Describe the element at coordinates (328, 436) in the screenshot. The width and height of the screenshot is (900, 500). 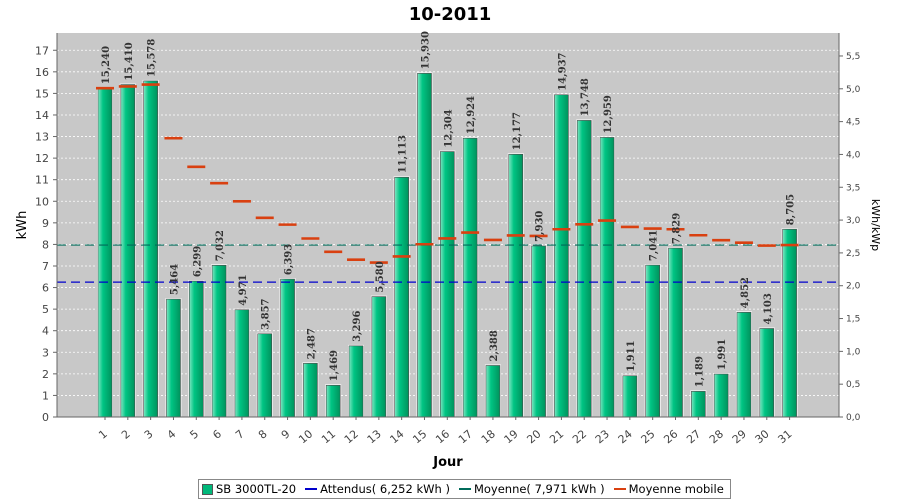
I see `x-tick-label: 11` at that location.